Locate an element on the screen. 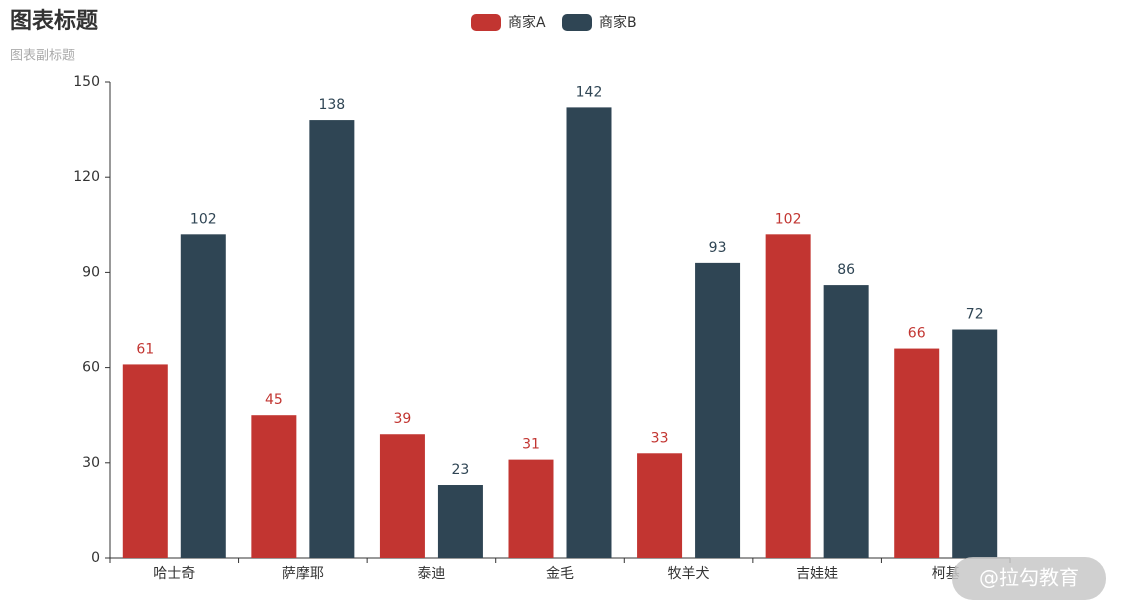 This screenshot has width=1124, height=615. data-label: 45 is located at coordinates (274, 400).